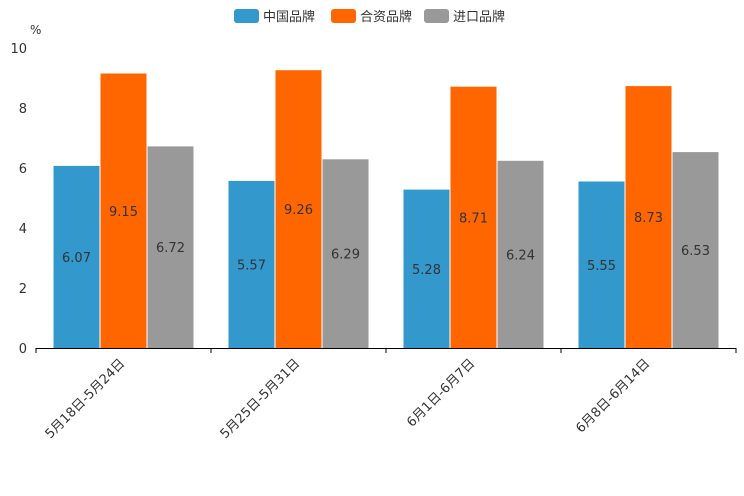 The height and width of the screenshot is (496, 744). What do you see at coordinates (613, 396) in the screenshot?
I see `x-category-label: 6月8日-6月14日` at bounding box center [613, 396].